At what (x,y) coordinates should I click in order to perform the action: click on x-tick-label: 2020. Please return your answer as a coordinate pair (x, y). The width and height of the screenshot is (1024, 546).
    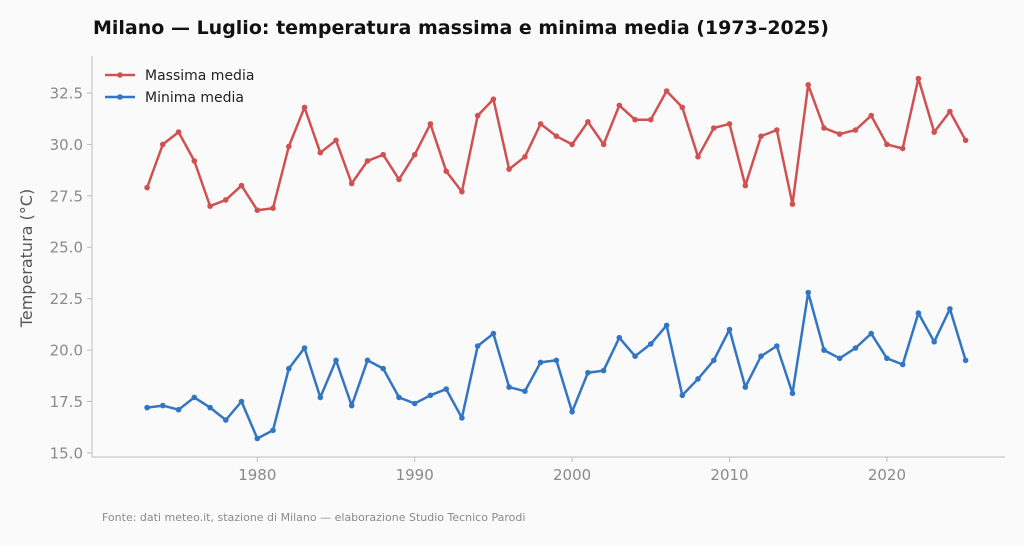
    Looking at the image, I should click on (887, 475).